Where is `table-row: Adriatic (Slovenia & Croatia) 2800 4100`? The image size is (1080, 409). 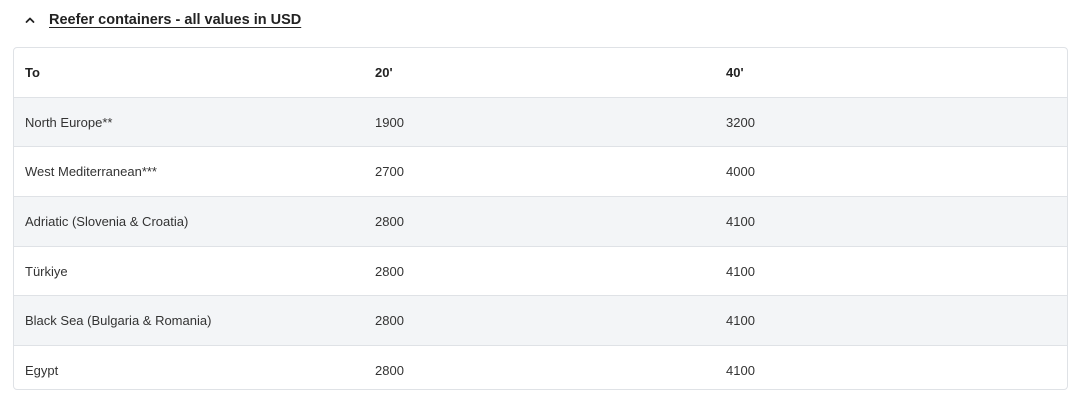 table-row: Adriatic (Slovenia & Croatia) 2800 4100 is located at coordinates (540, 221).